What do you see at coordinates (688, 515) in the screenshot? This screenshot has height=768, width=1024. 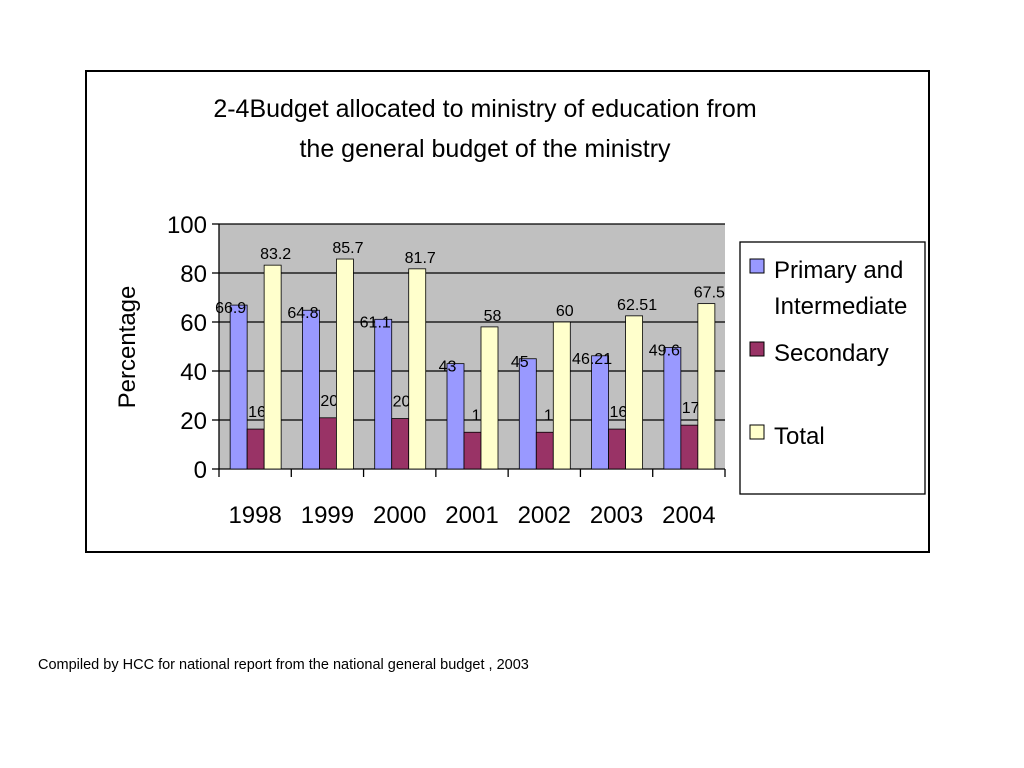 I see `x-tick-label: 2004` at bounding box center [688, 515].